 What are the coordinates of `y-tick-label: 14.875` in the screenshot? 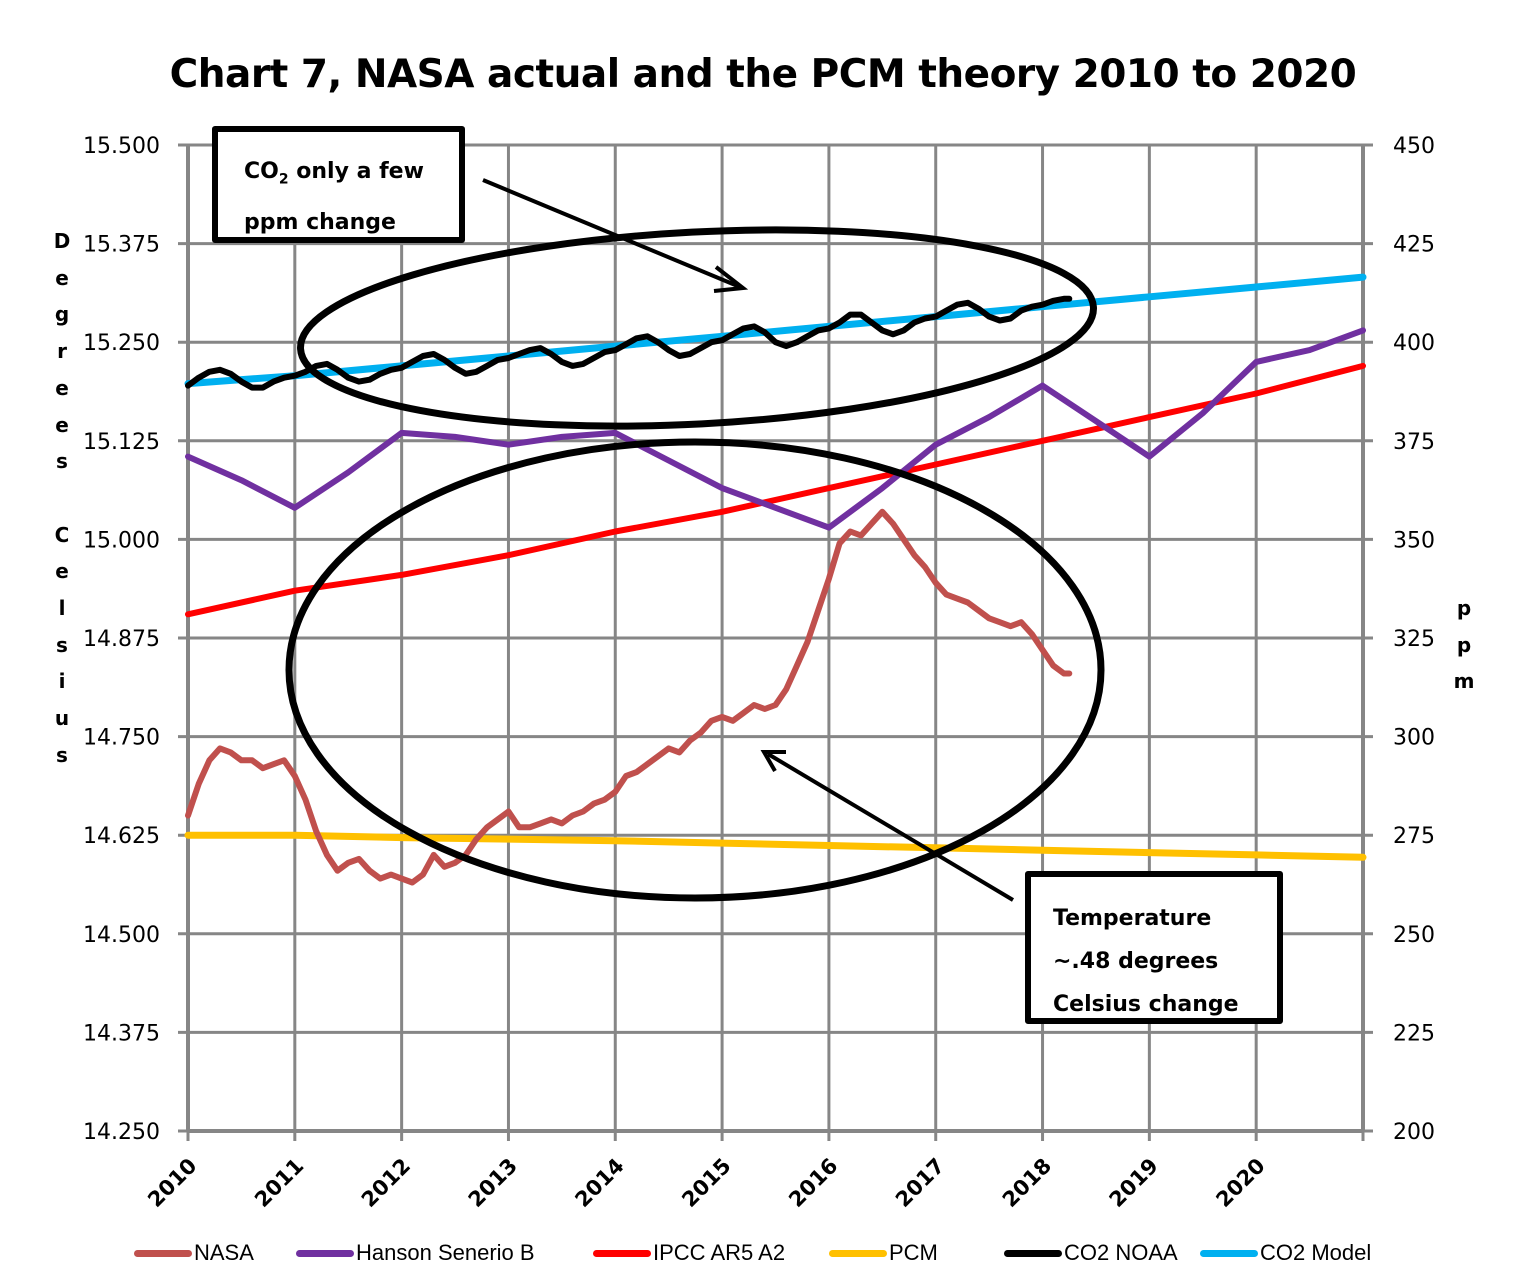 It's located at (121, 639).